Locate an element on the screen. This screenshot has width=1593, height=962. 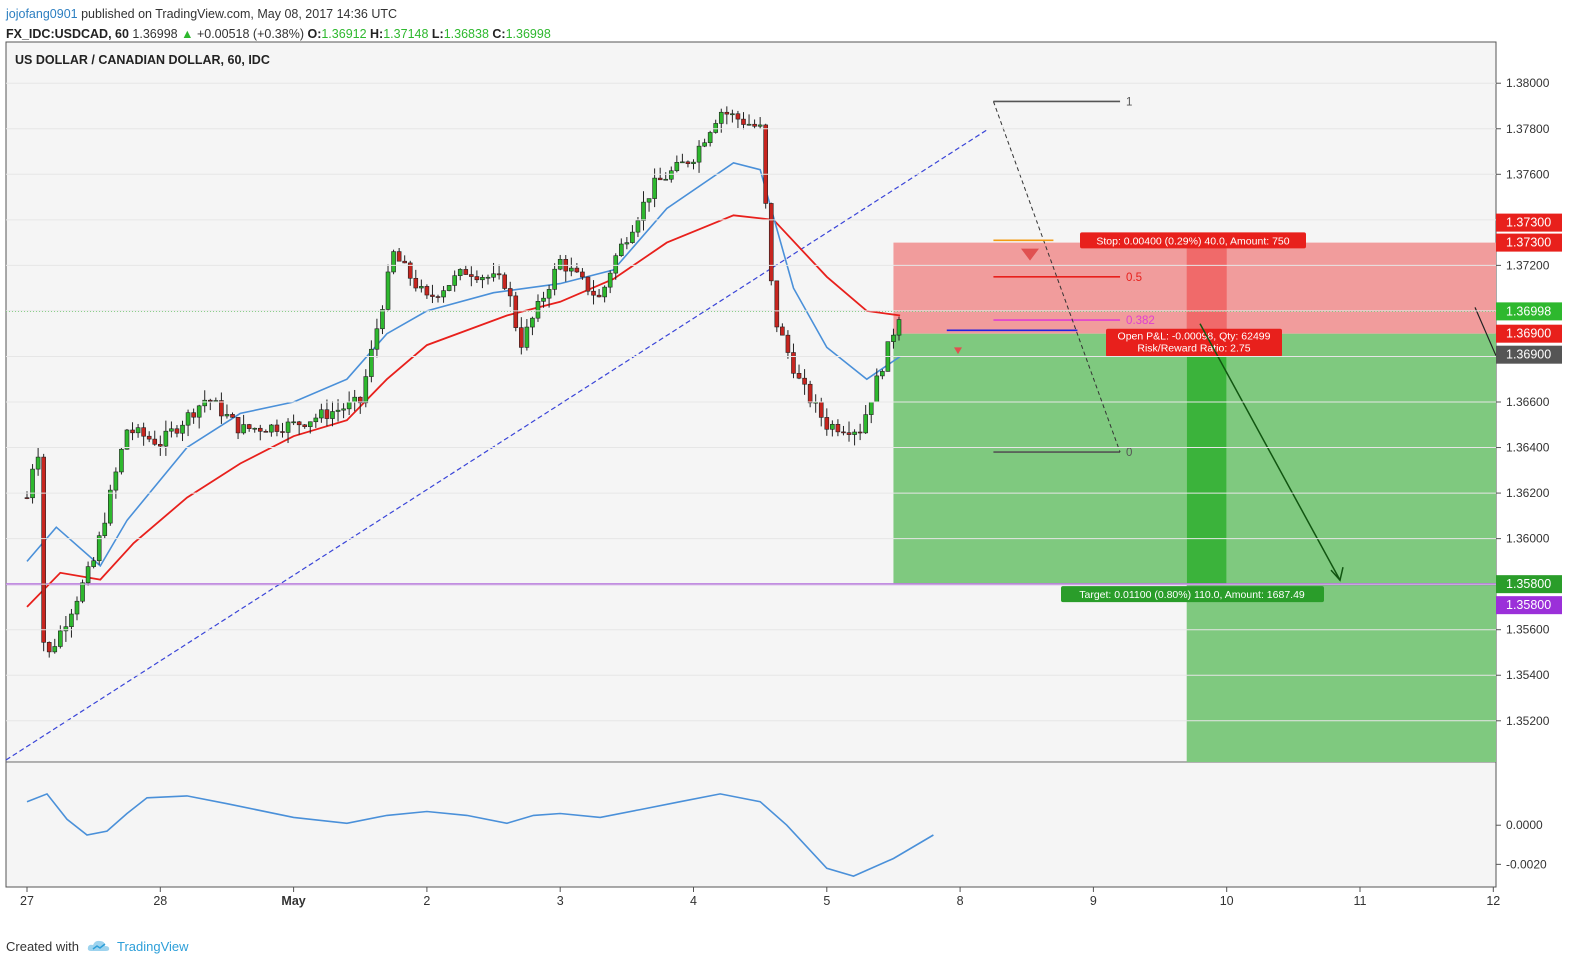
target-zone is located at coordinates (1040, 459).